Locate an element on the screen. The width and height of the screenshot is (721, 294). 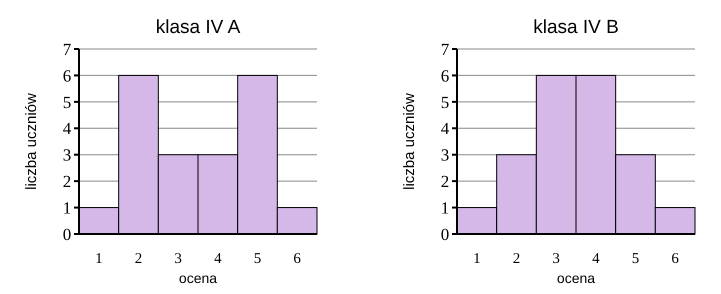
chart-title: klasa IV A is located at coordinates (198, 27).